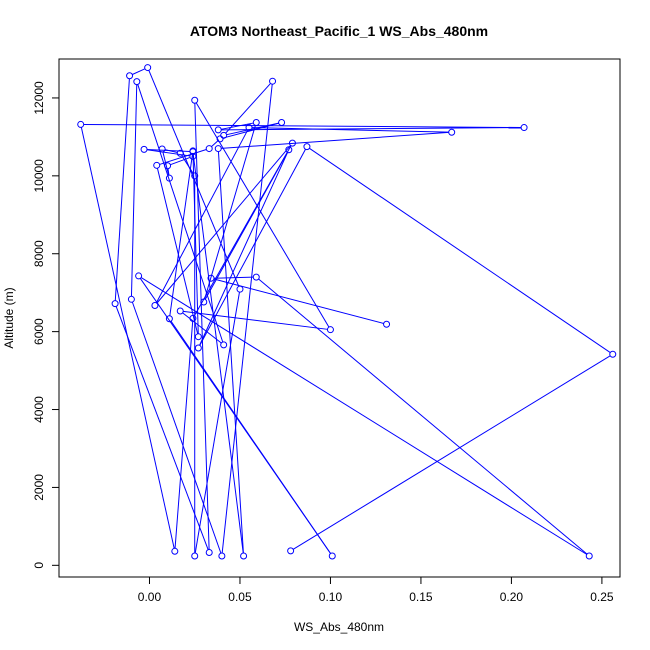 The width and height of the screenshot is (650, 650). Describe the element at coordinates (331, 597) in the screenshot. I see `x-tick-label: 0.10` at that location.